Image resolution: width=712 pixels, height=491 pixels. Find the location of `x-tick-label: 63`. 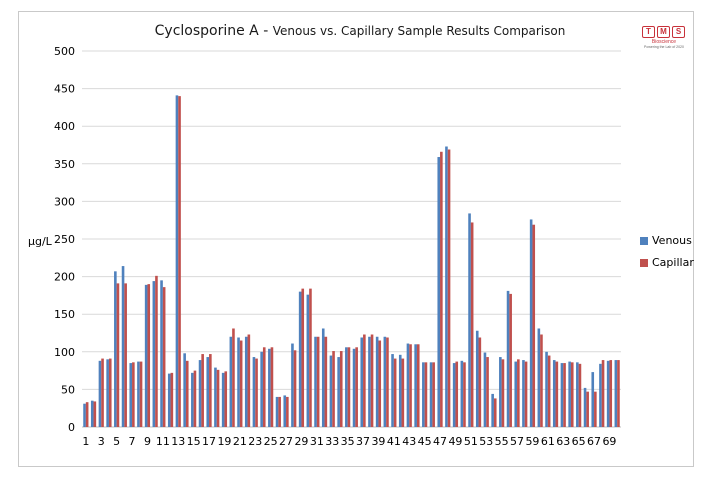

x-tick-label: 63 is located at coordinates (563, 441).